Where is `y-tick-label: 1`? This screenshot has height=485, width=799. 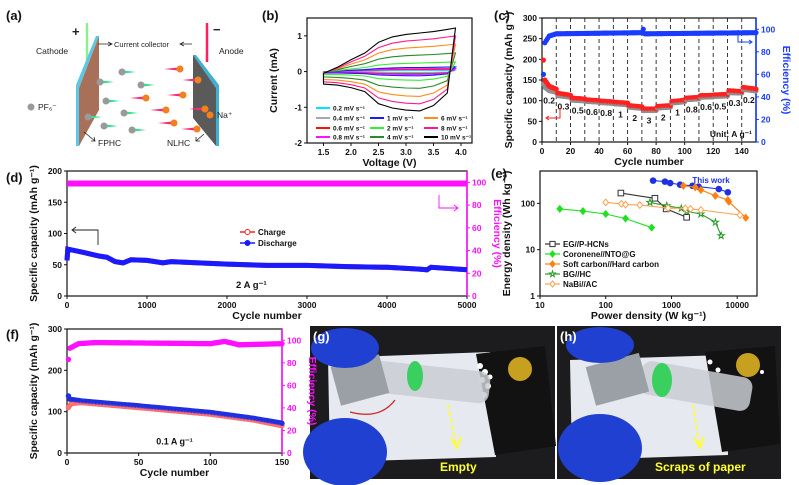 y-tick-label: 1 is located at coordinates (299, 36).